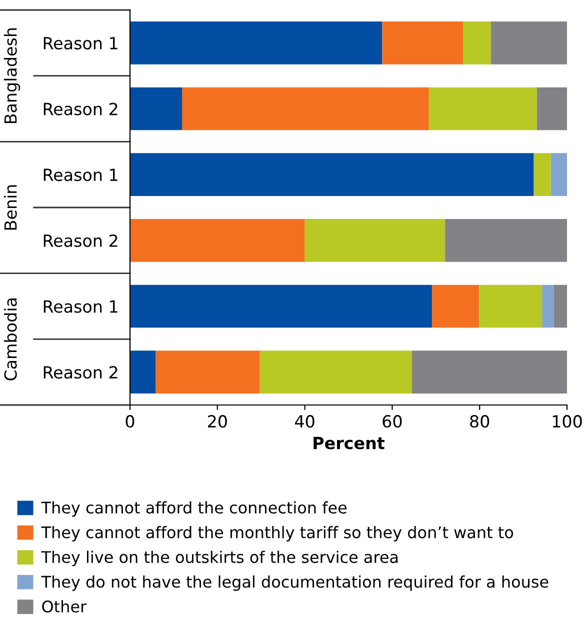 The height and width of the screenshot is (630, 586). Describe the element at coordinates (277, 534) in the screenshot. I see `legend-label: They cannot afford the monthly tariff so they don’t want to` at that location.